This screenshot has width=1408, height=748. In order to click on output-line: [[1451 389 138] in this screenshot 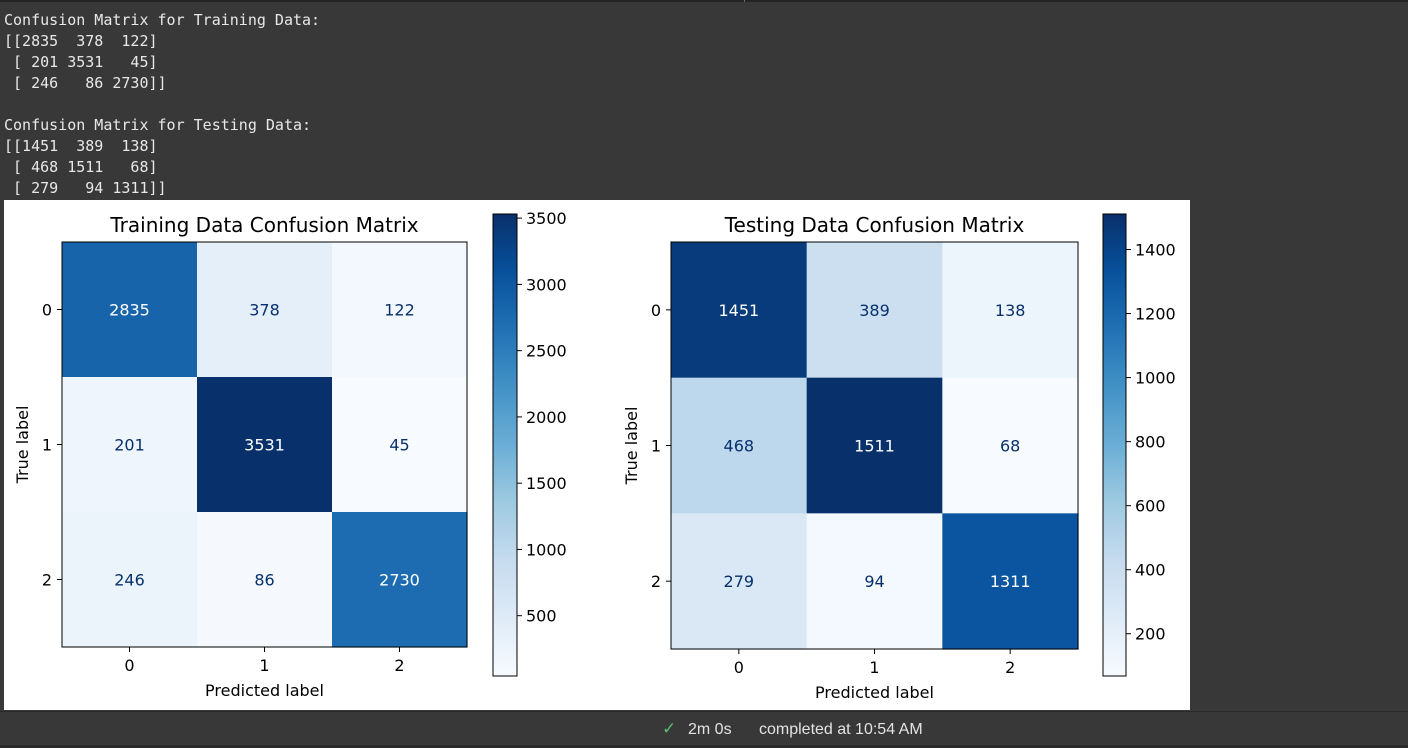, I will do `click(81, 146)`.